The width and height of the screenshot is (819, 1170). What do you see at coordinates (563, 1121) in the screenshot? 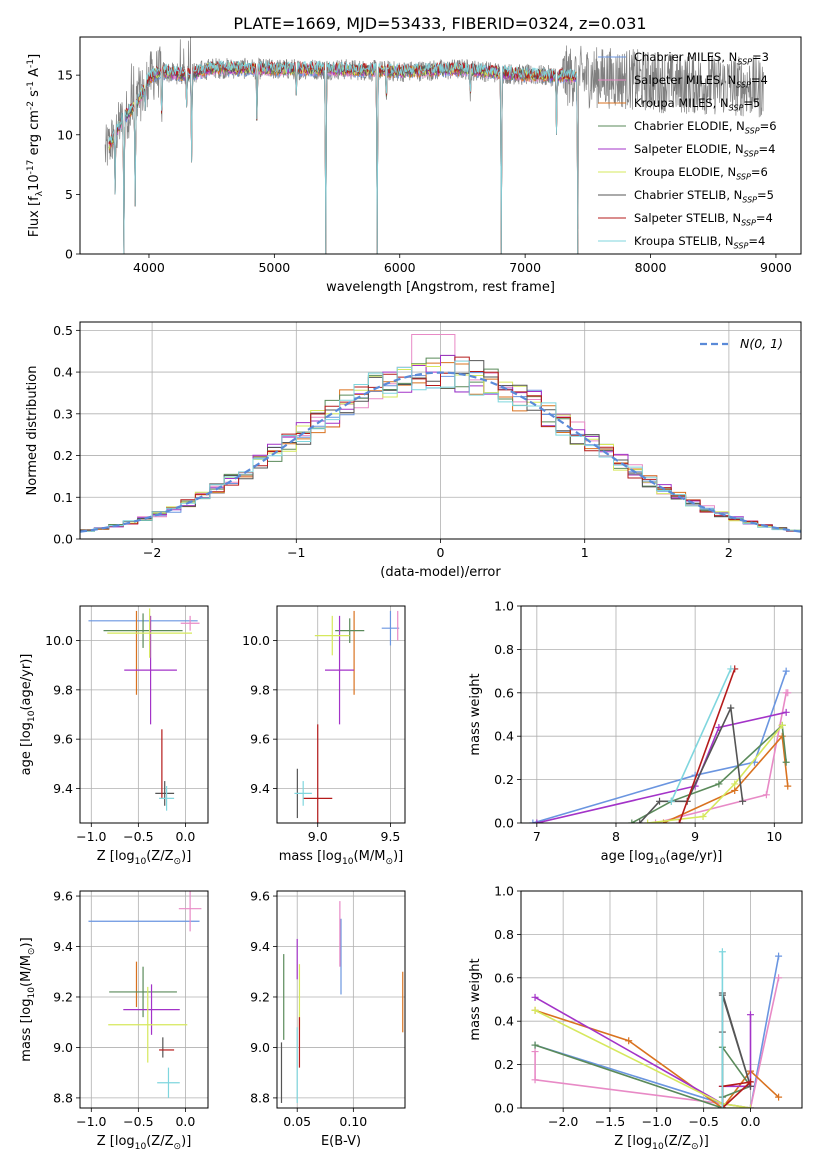
I see `x-tick-label: −2.0` at bounding box center [563, 1121].